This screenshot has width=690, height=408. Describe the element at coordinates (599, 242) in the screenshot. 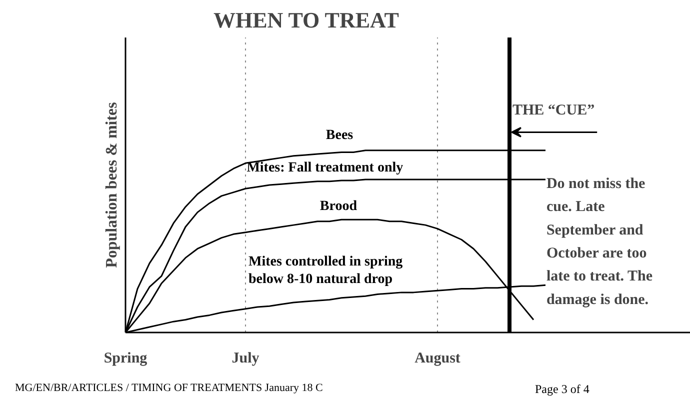

I see `annotation: Do not miss the cue. Late September and October are too late to treat. The damage is done.` at that location.